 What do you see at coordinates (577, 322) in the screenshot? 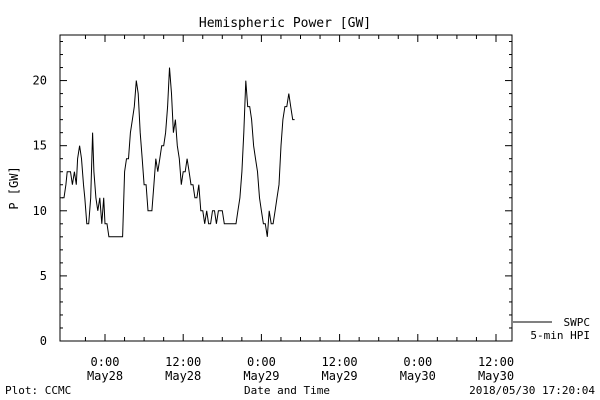
I see `legend-label-line1: SWPC` at bounding box center [577, 322].